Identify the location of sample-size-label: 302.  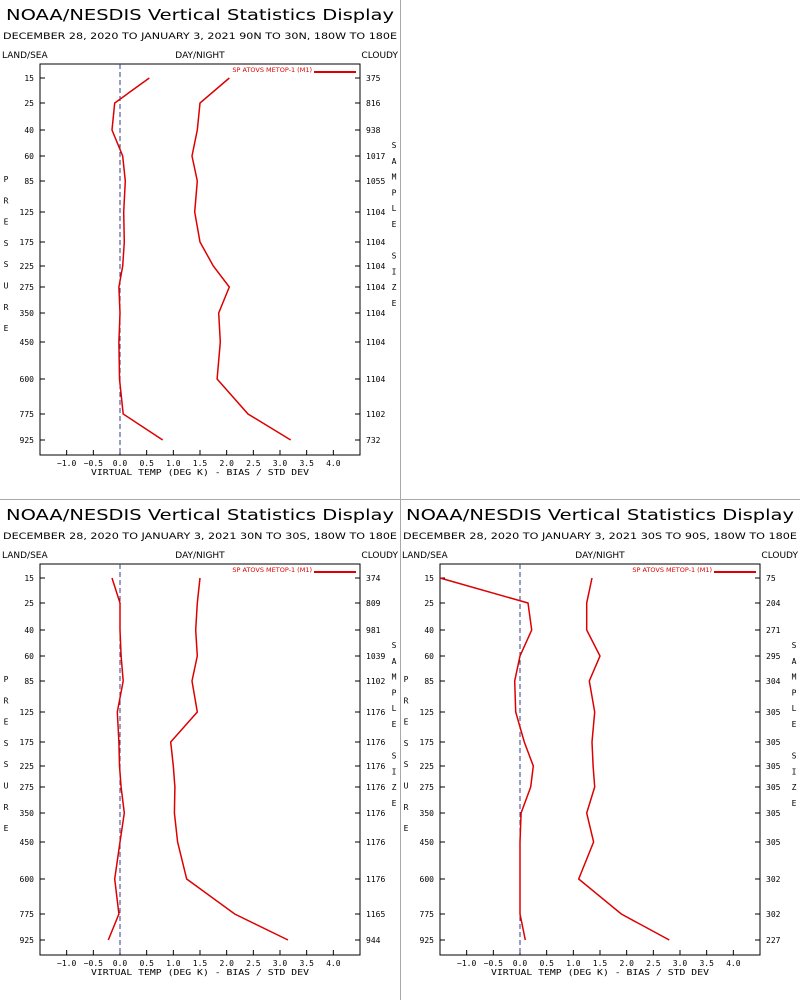
(773, 879).